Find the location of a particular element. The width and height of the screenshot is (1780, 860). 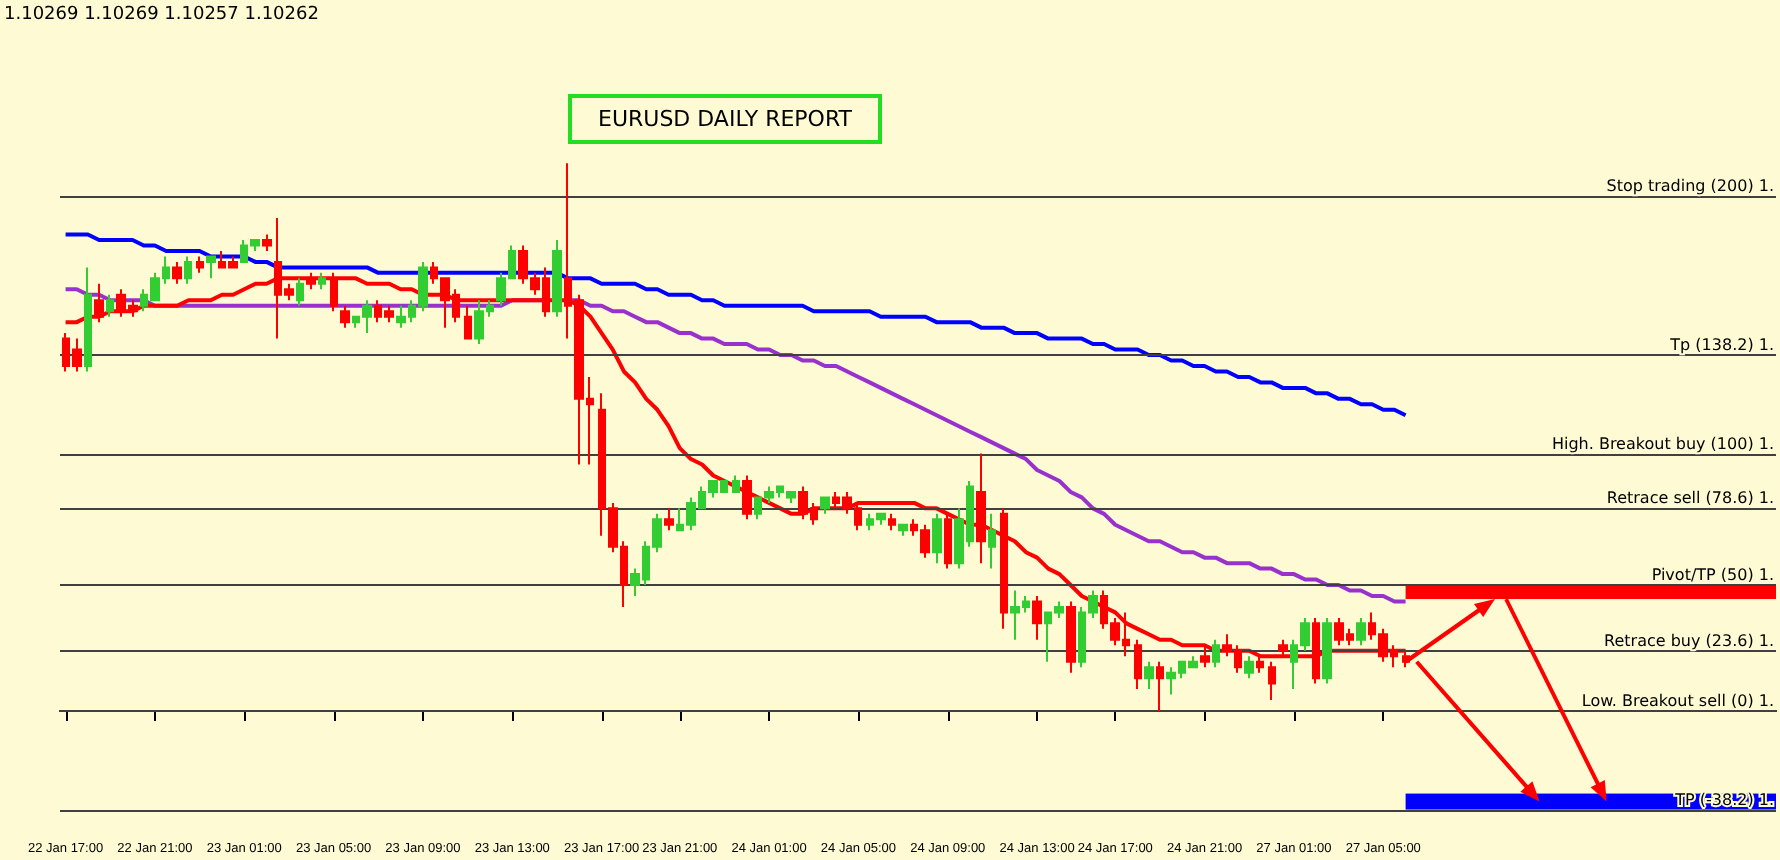

ref-line-label: Stop trading (200) 1. is located at coordinates (1690, 186).